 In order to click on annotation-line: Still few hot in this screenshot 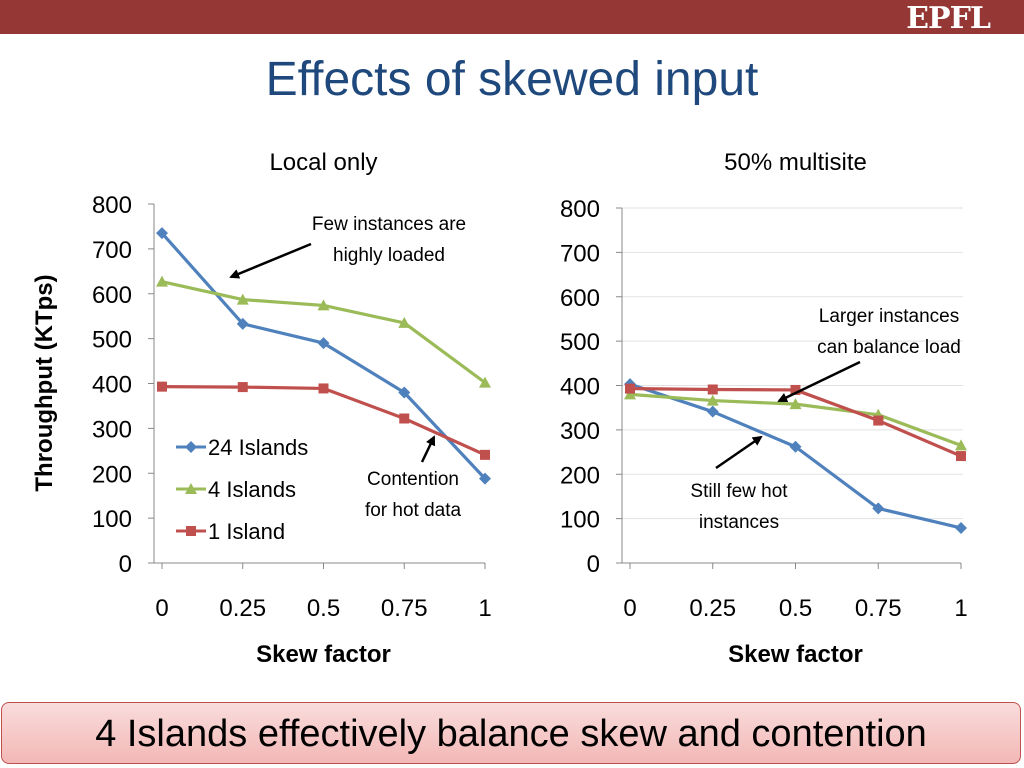, I will do `click(739, 491)`.